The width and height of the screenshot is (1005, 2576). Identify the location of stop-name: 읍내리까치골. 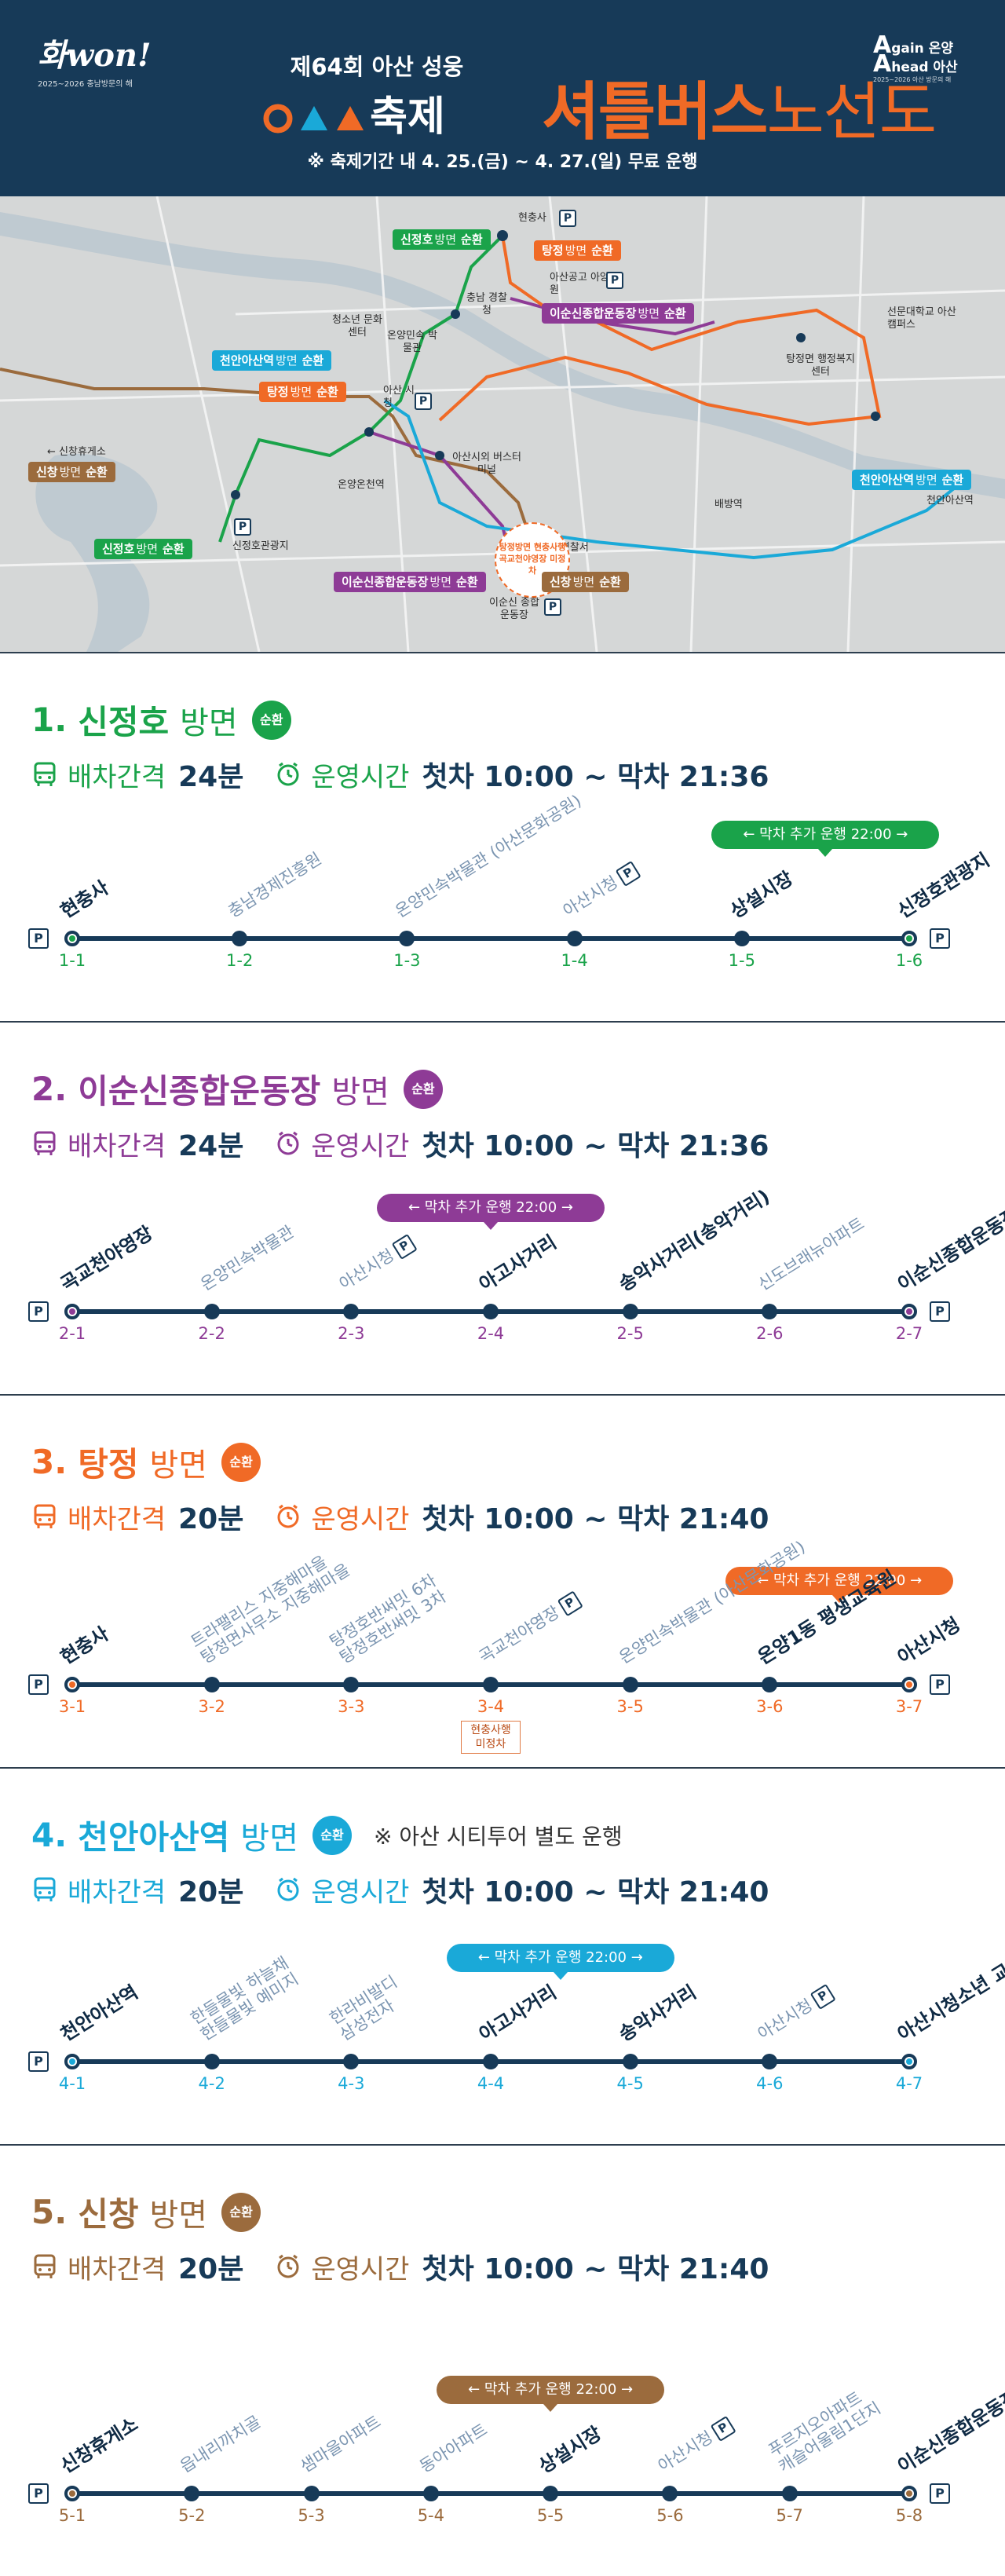
(221, 2444).